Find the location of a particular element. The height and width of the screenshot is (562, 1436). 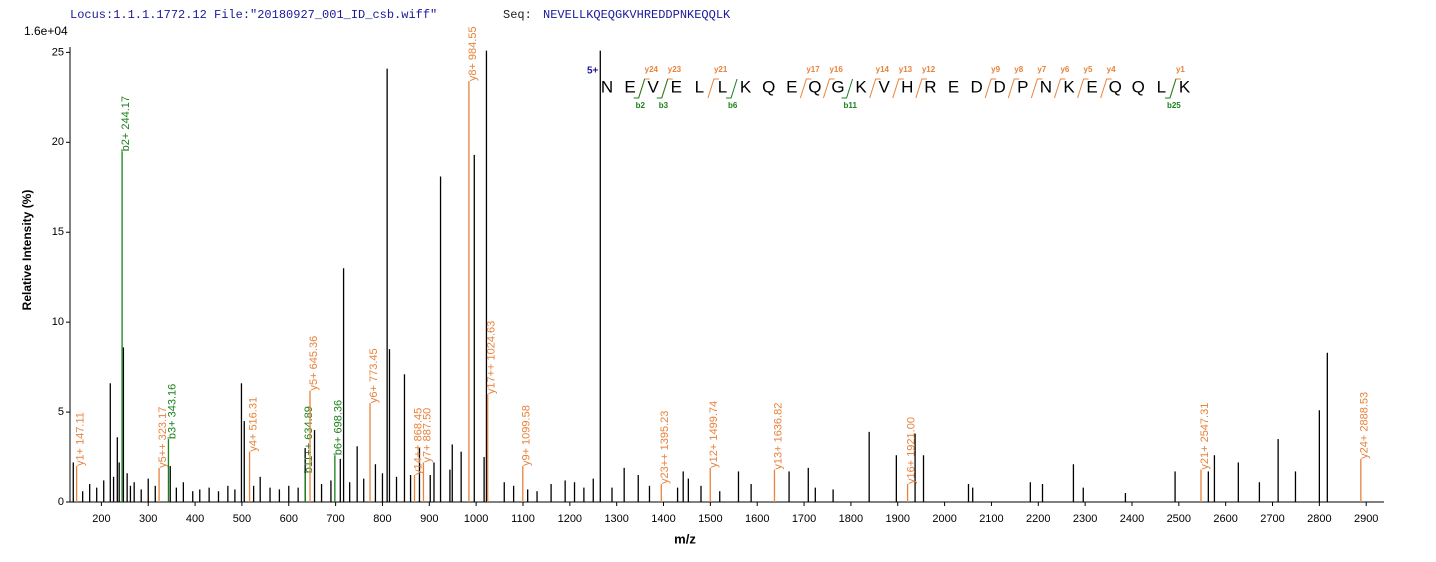

b-ion-label: b25 is located at coordinates (1174, 105).